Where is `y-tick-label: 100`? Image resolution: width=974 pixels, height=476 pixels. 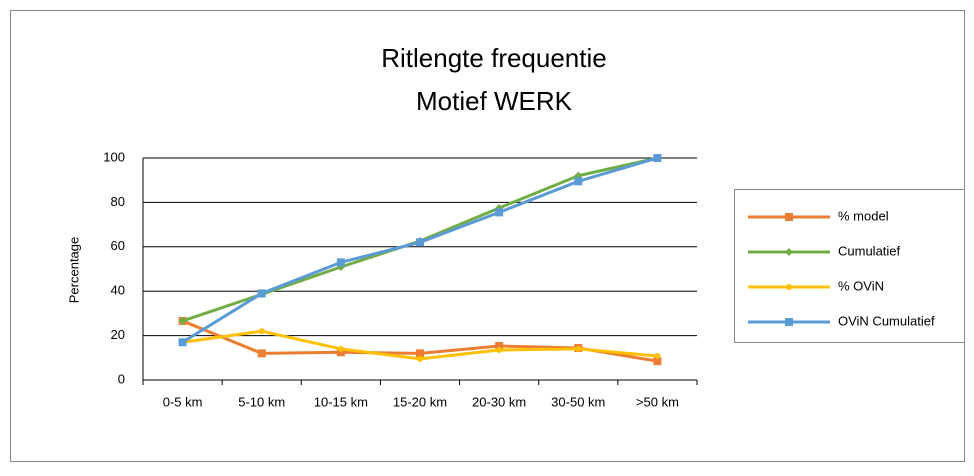 y-tick-label: 100 is located at coordinates (114, 156).